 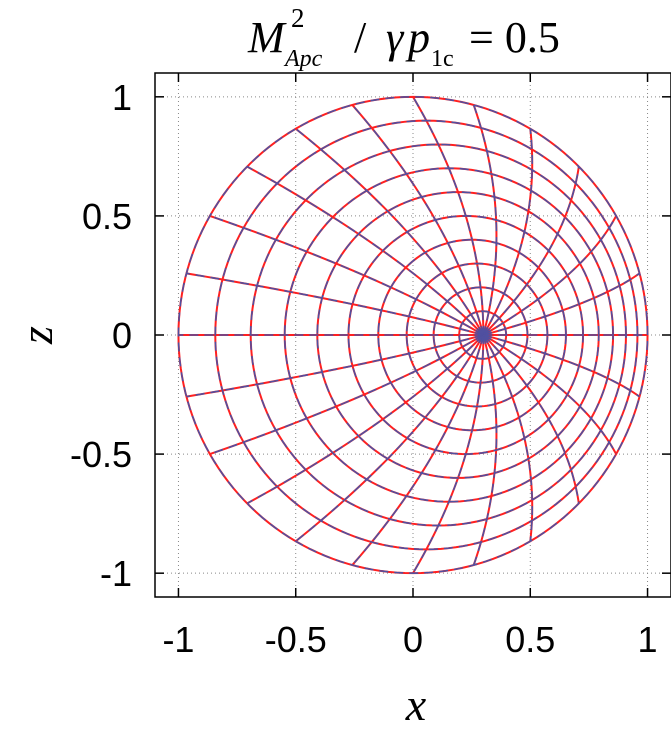 What do you see at coordinates (298, 18) in the screenshot?
I see `title-superscript: 2` at bounding box center [298, 18].